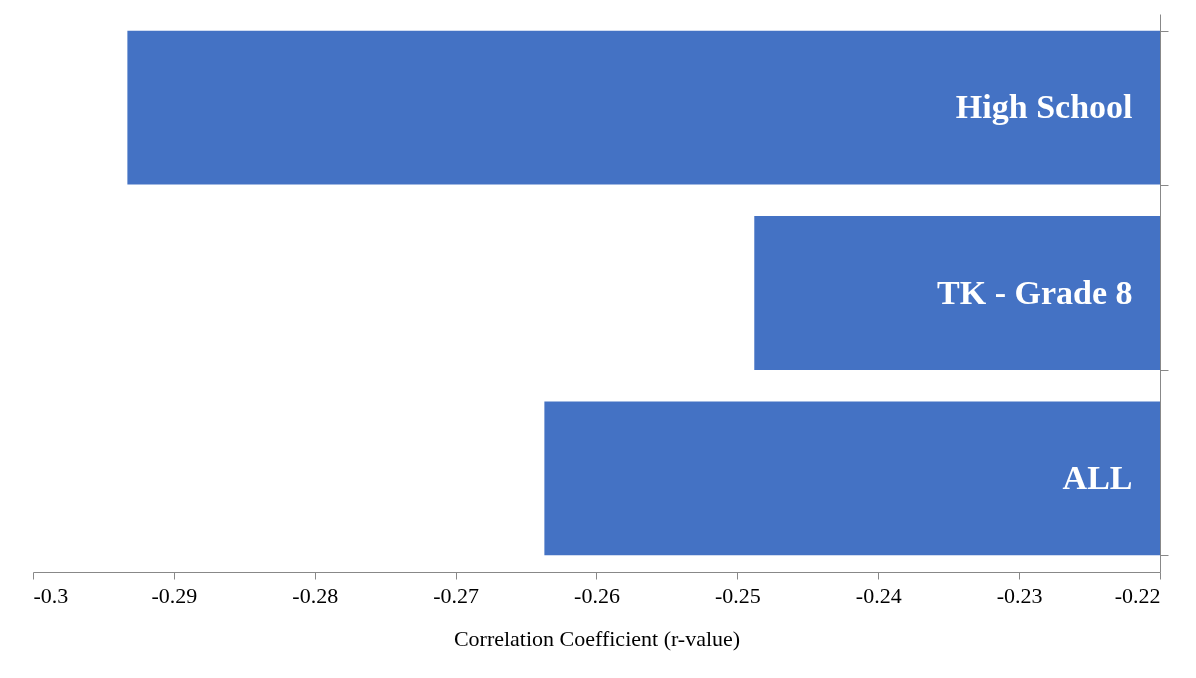  What do you see at coordinates (1137, 595) in the screenshot?
I see `x-tick-label: -0.22` at bounding box center [1137, 595].